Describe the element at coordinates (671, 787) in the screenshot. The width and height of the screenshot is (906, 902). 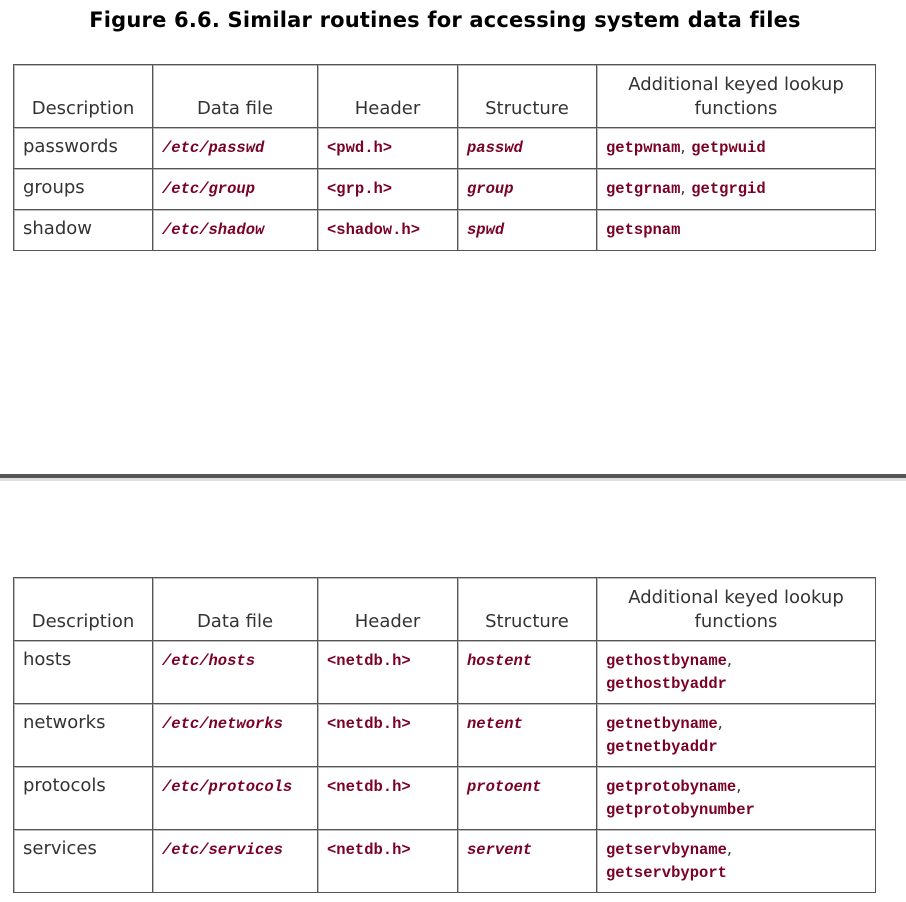
I see `function-name: getprotobyname` at that location.